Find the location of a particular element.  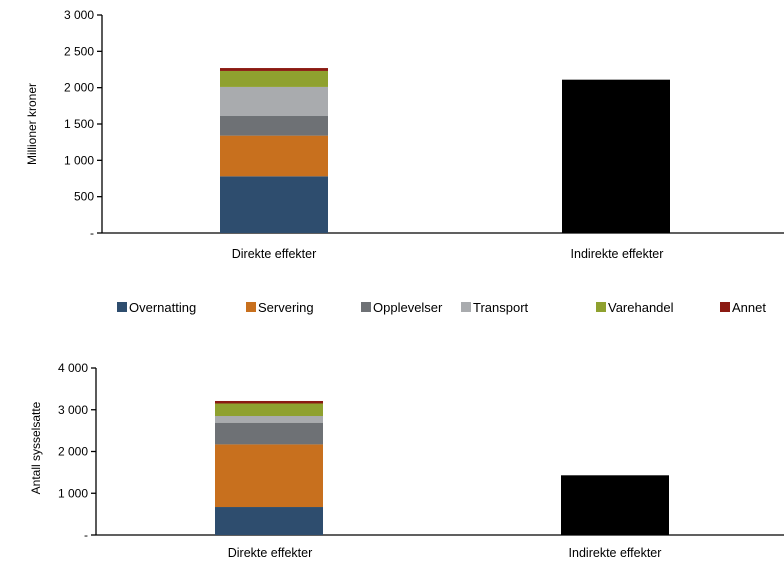

chart1-y-tick-label: 2 500 is located at coordinates (79, 51).